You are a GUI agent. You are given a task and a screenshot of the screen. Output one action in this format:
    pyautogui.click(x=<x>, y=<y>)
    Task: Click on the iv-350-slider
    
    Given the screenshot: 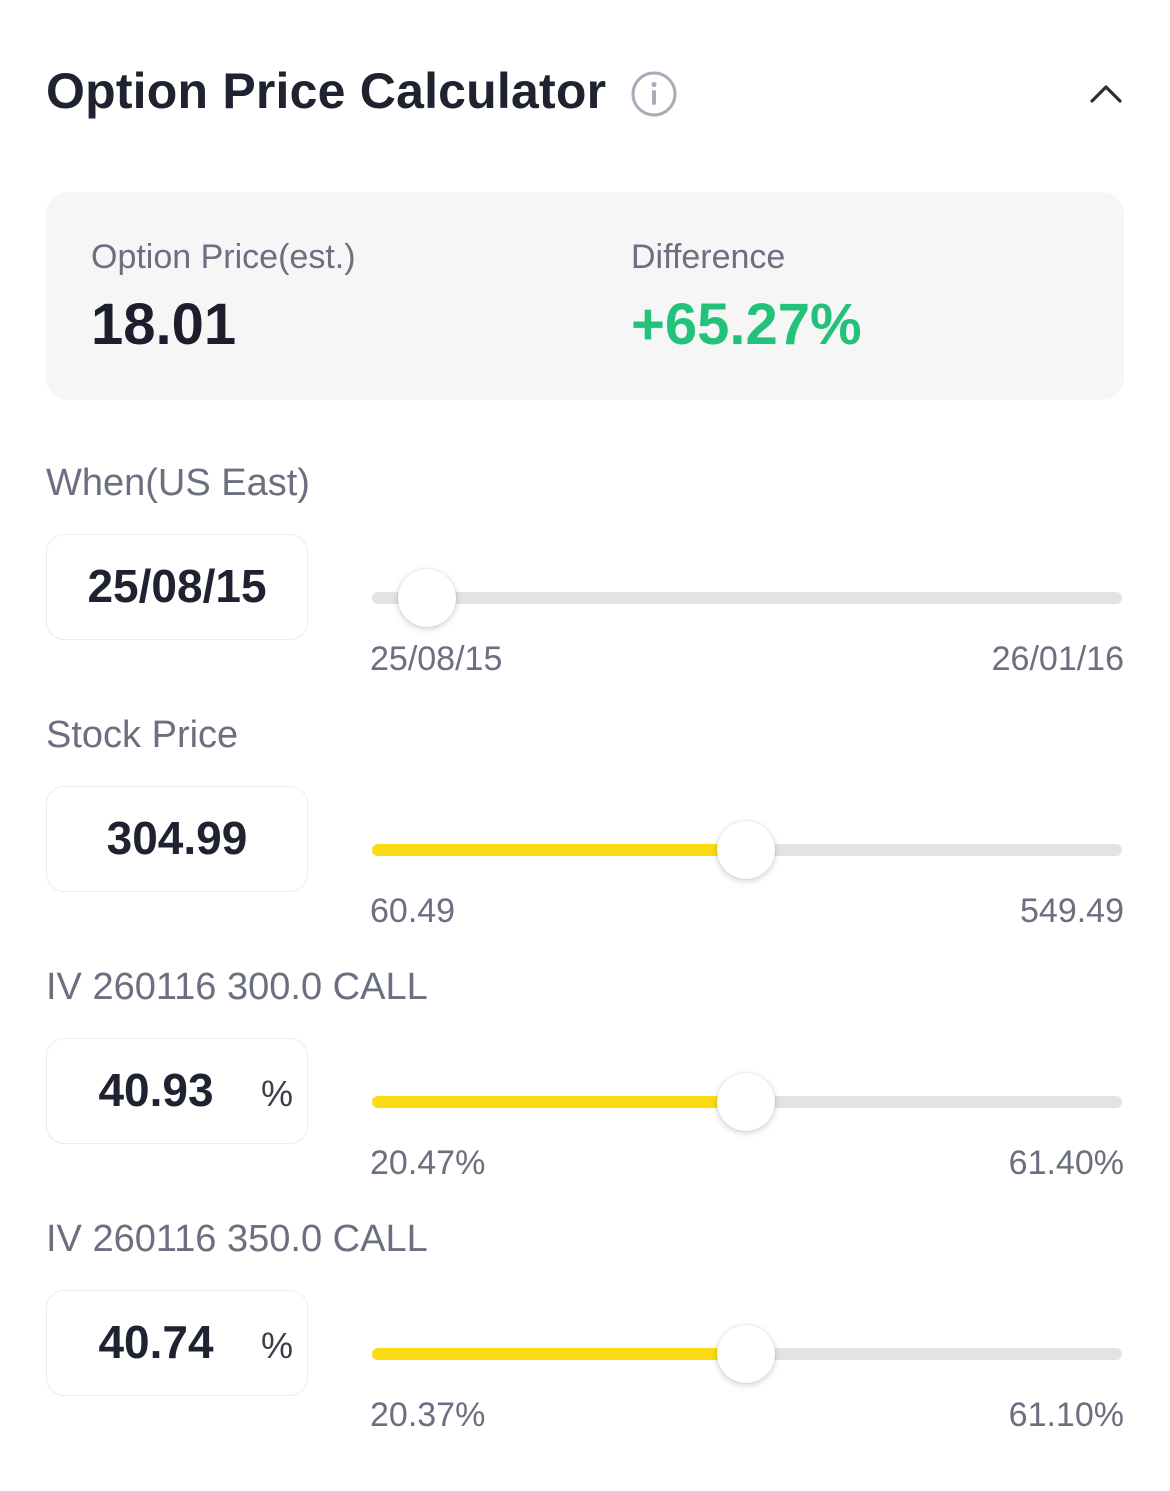 What is the action you would take?
    pyautogui.click(x=746, y=1353)
    